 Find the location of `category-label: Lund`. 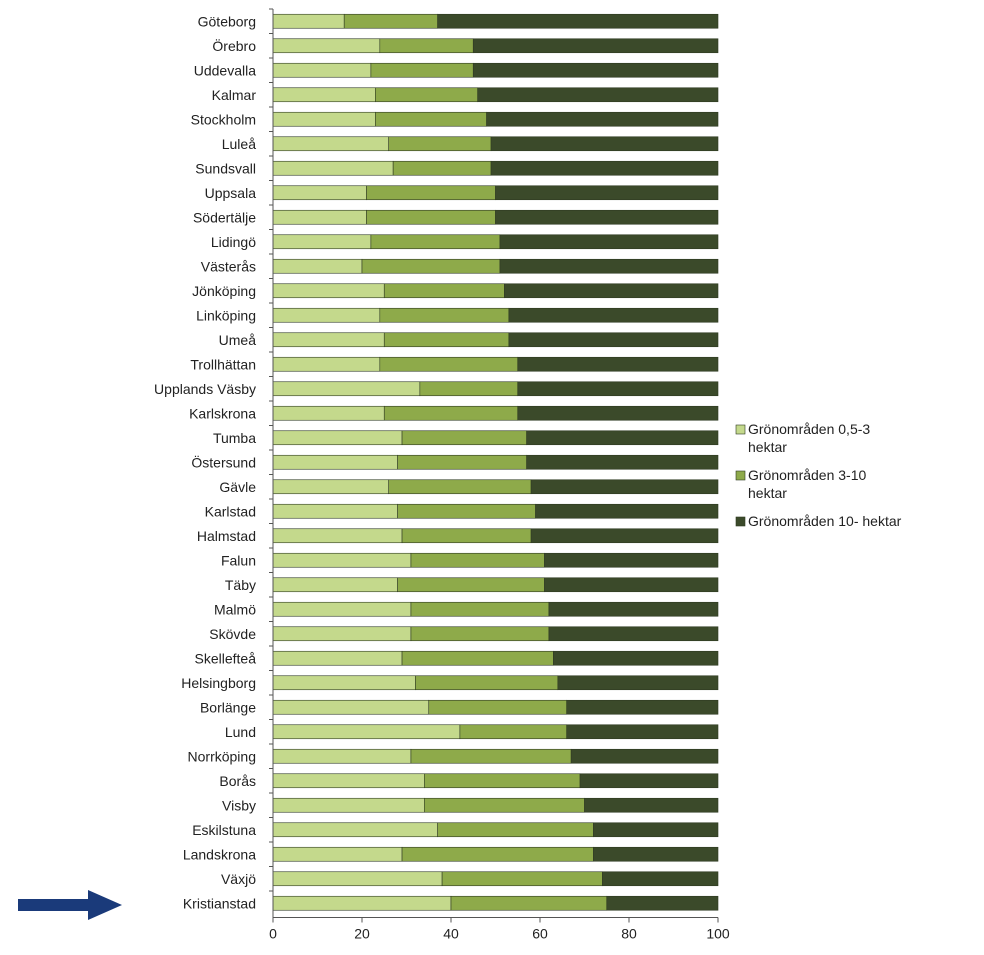

category-label: Lund is located at coordinates (240, 732).